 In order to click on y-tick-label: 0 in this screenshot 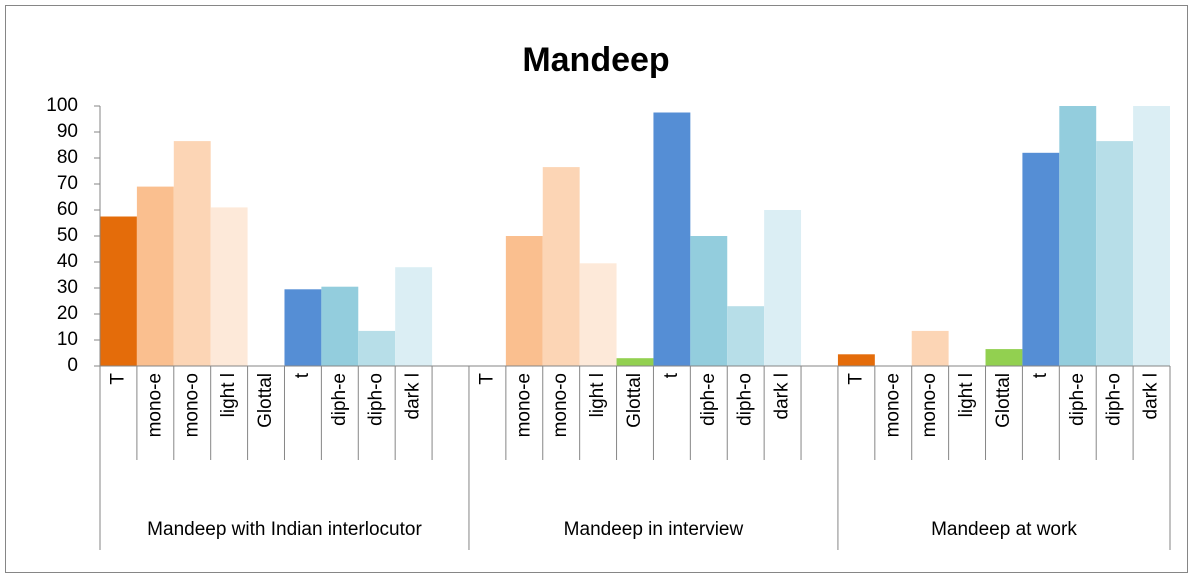, I will do `click(72, 365)`.